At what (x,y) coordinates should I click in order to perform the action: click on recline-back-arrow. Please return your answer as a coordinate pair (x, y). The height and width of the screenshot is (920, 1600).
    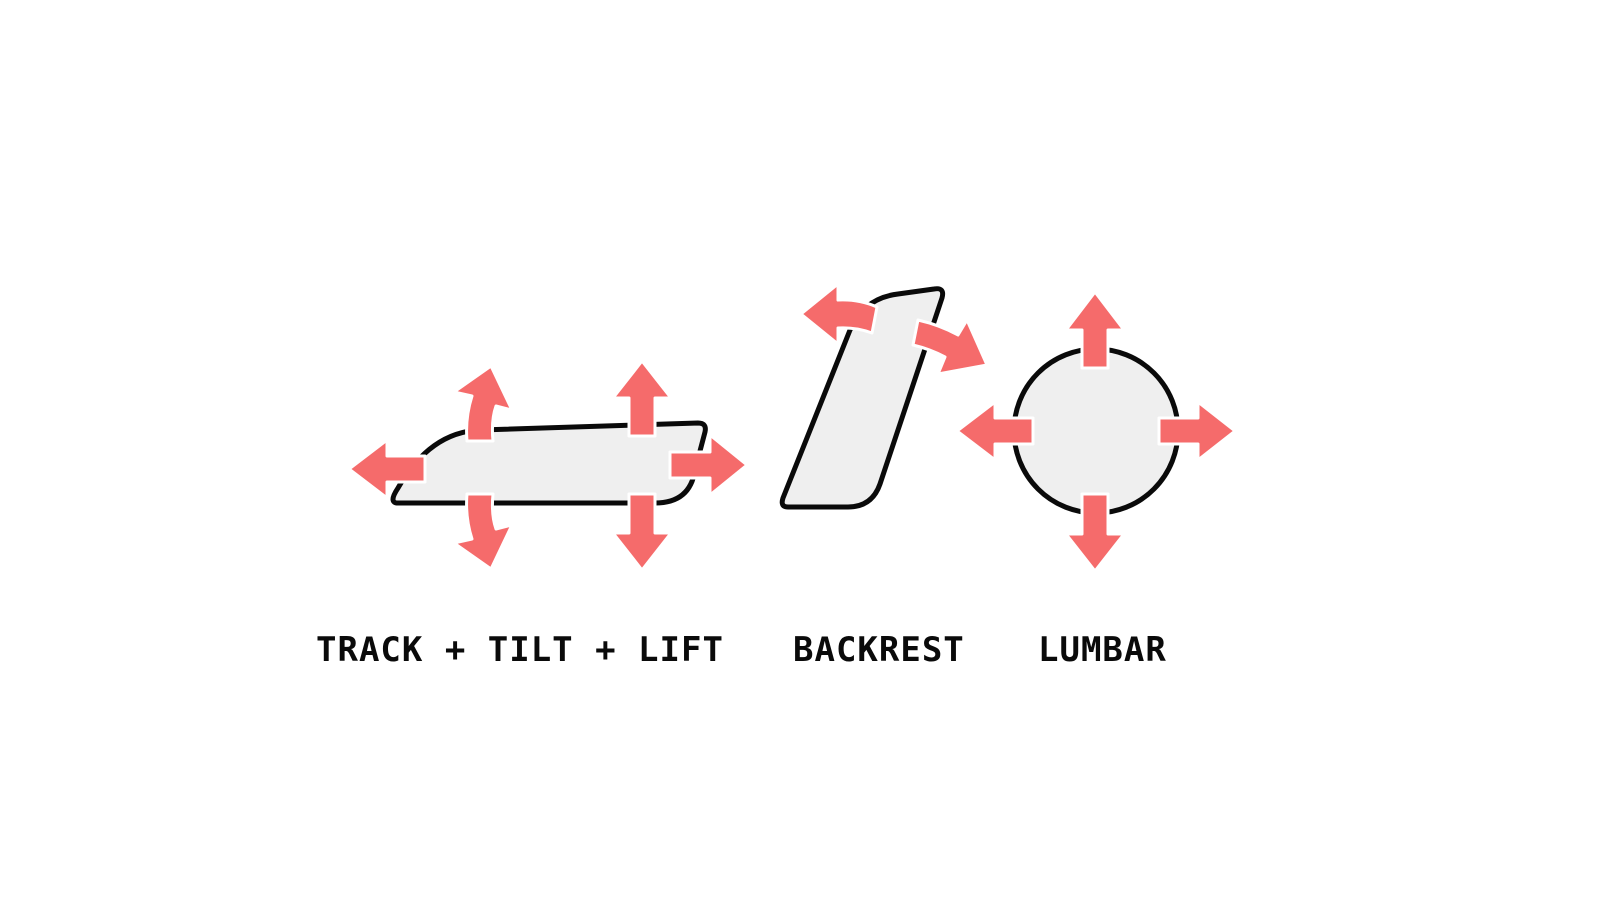
    Looking at the image, I should click on (839, 314).